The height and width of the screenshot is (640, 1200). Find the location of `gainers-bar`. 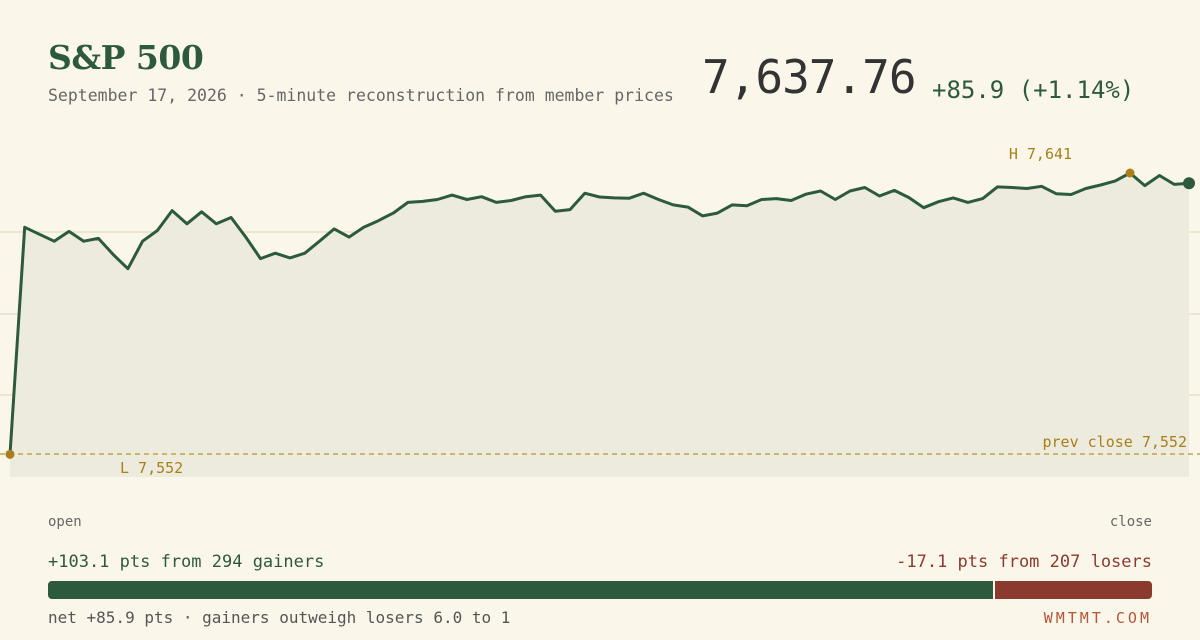

gainers-bar is located at coordinates (521, 590).